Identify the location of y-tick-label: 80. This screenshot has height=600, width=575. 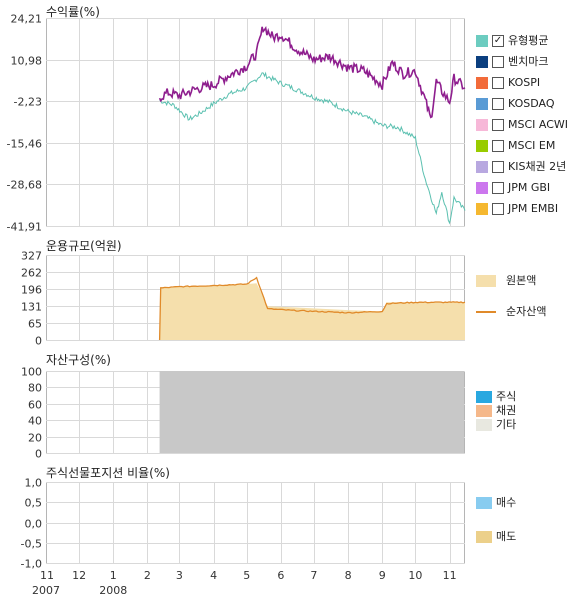
(35, 388).